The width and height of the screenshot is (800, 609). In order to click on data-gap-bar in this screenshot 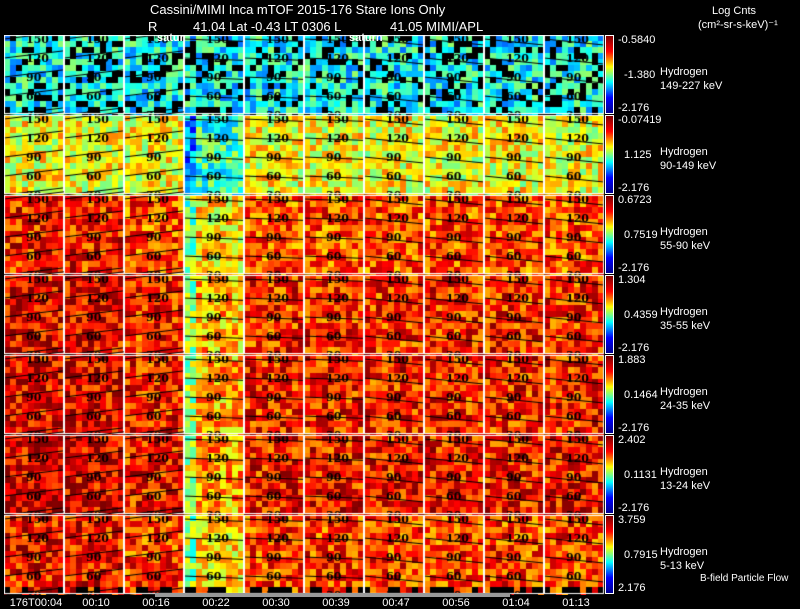, I will do `click(332, 595)`.